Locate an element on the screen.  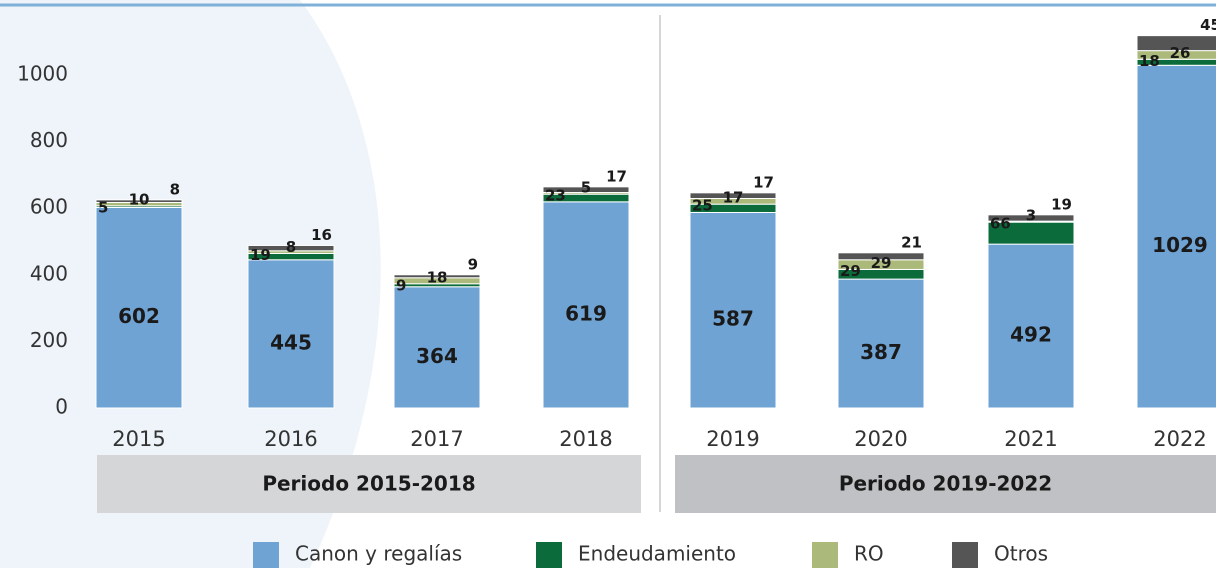
y-tick-label: 400 is located at coordinates (49, 273).